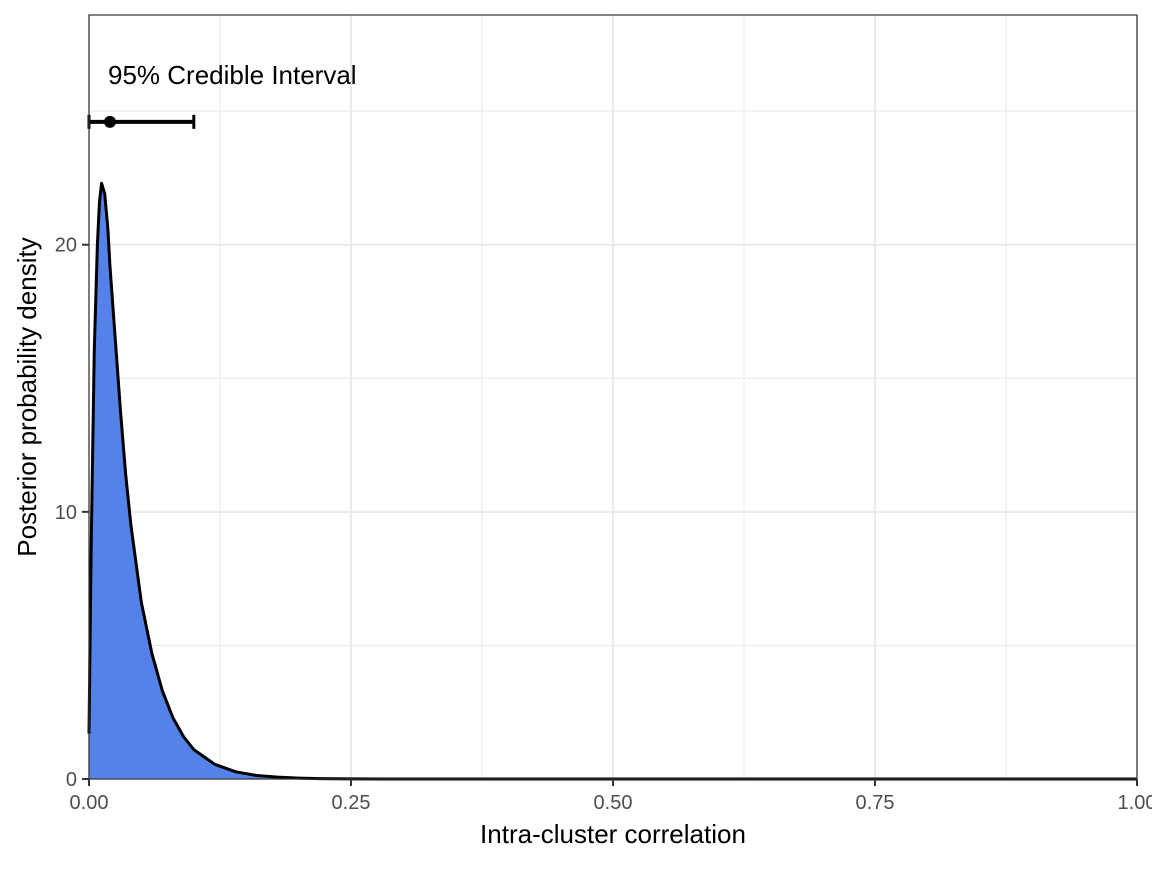  What do you see at coordinates (613, 803) in the screenshot?
I see `x-tick-label: 0.50` at bounding box center [613, 803].